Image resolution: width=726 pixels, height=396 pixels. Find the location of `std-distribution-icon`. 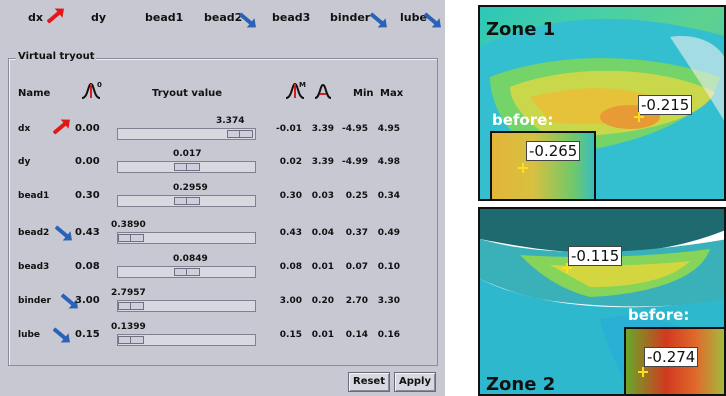

std-distribution-icon is located at coordinates (324, 91).